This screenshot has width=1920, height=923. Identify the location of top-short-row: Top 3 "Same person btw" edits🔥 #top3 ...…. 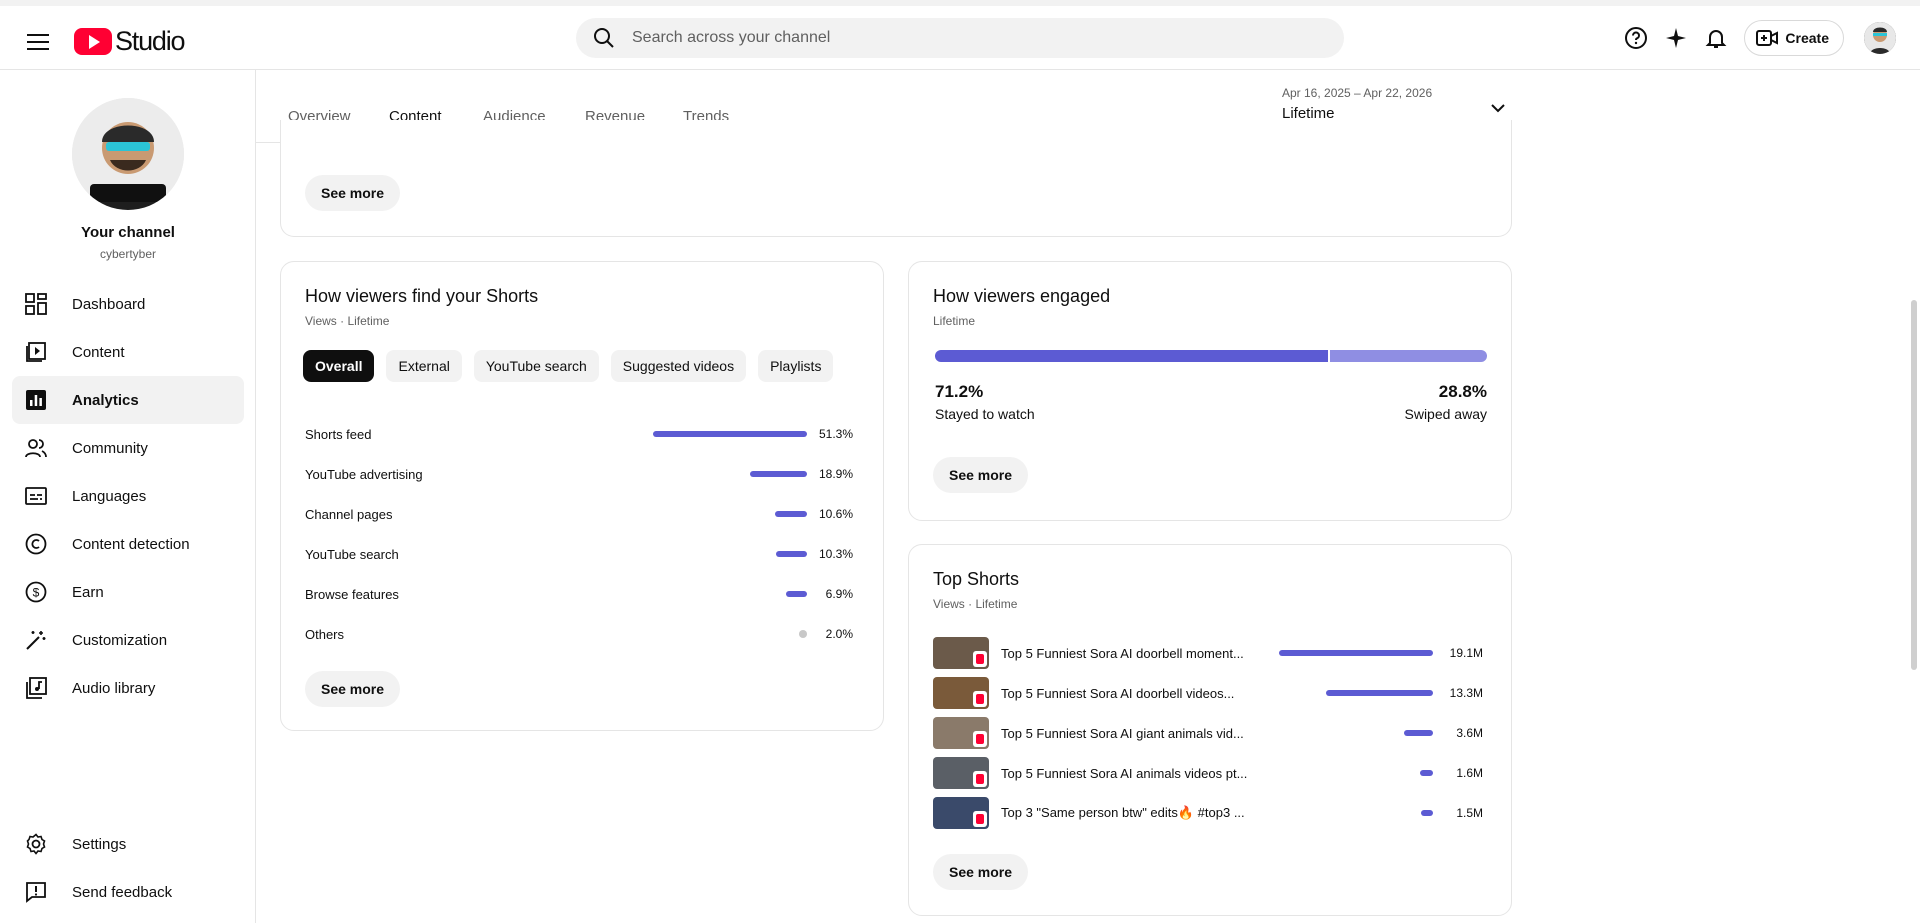
(1208, 813).